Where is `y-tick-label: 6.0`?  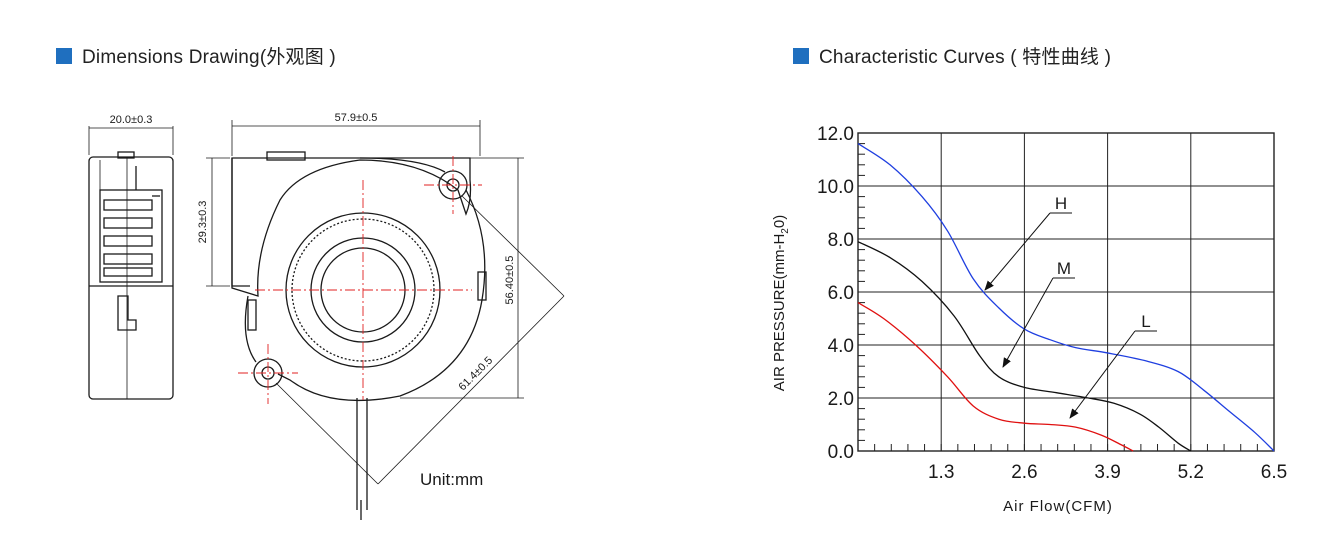
y-tick-label: 6.0 is located at coordinates (841, 293).